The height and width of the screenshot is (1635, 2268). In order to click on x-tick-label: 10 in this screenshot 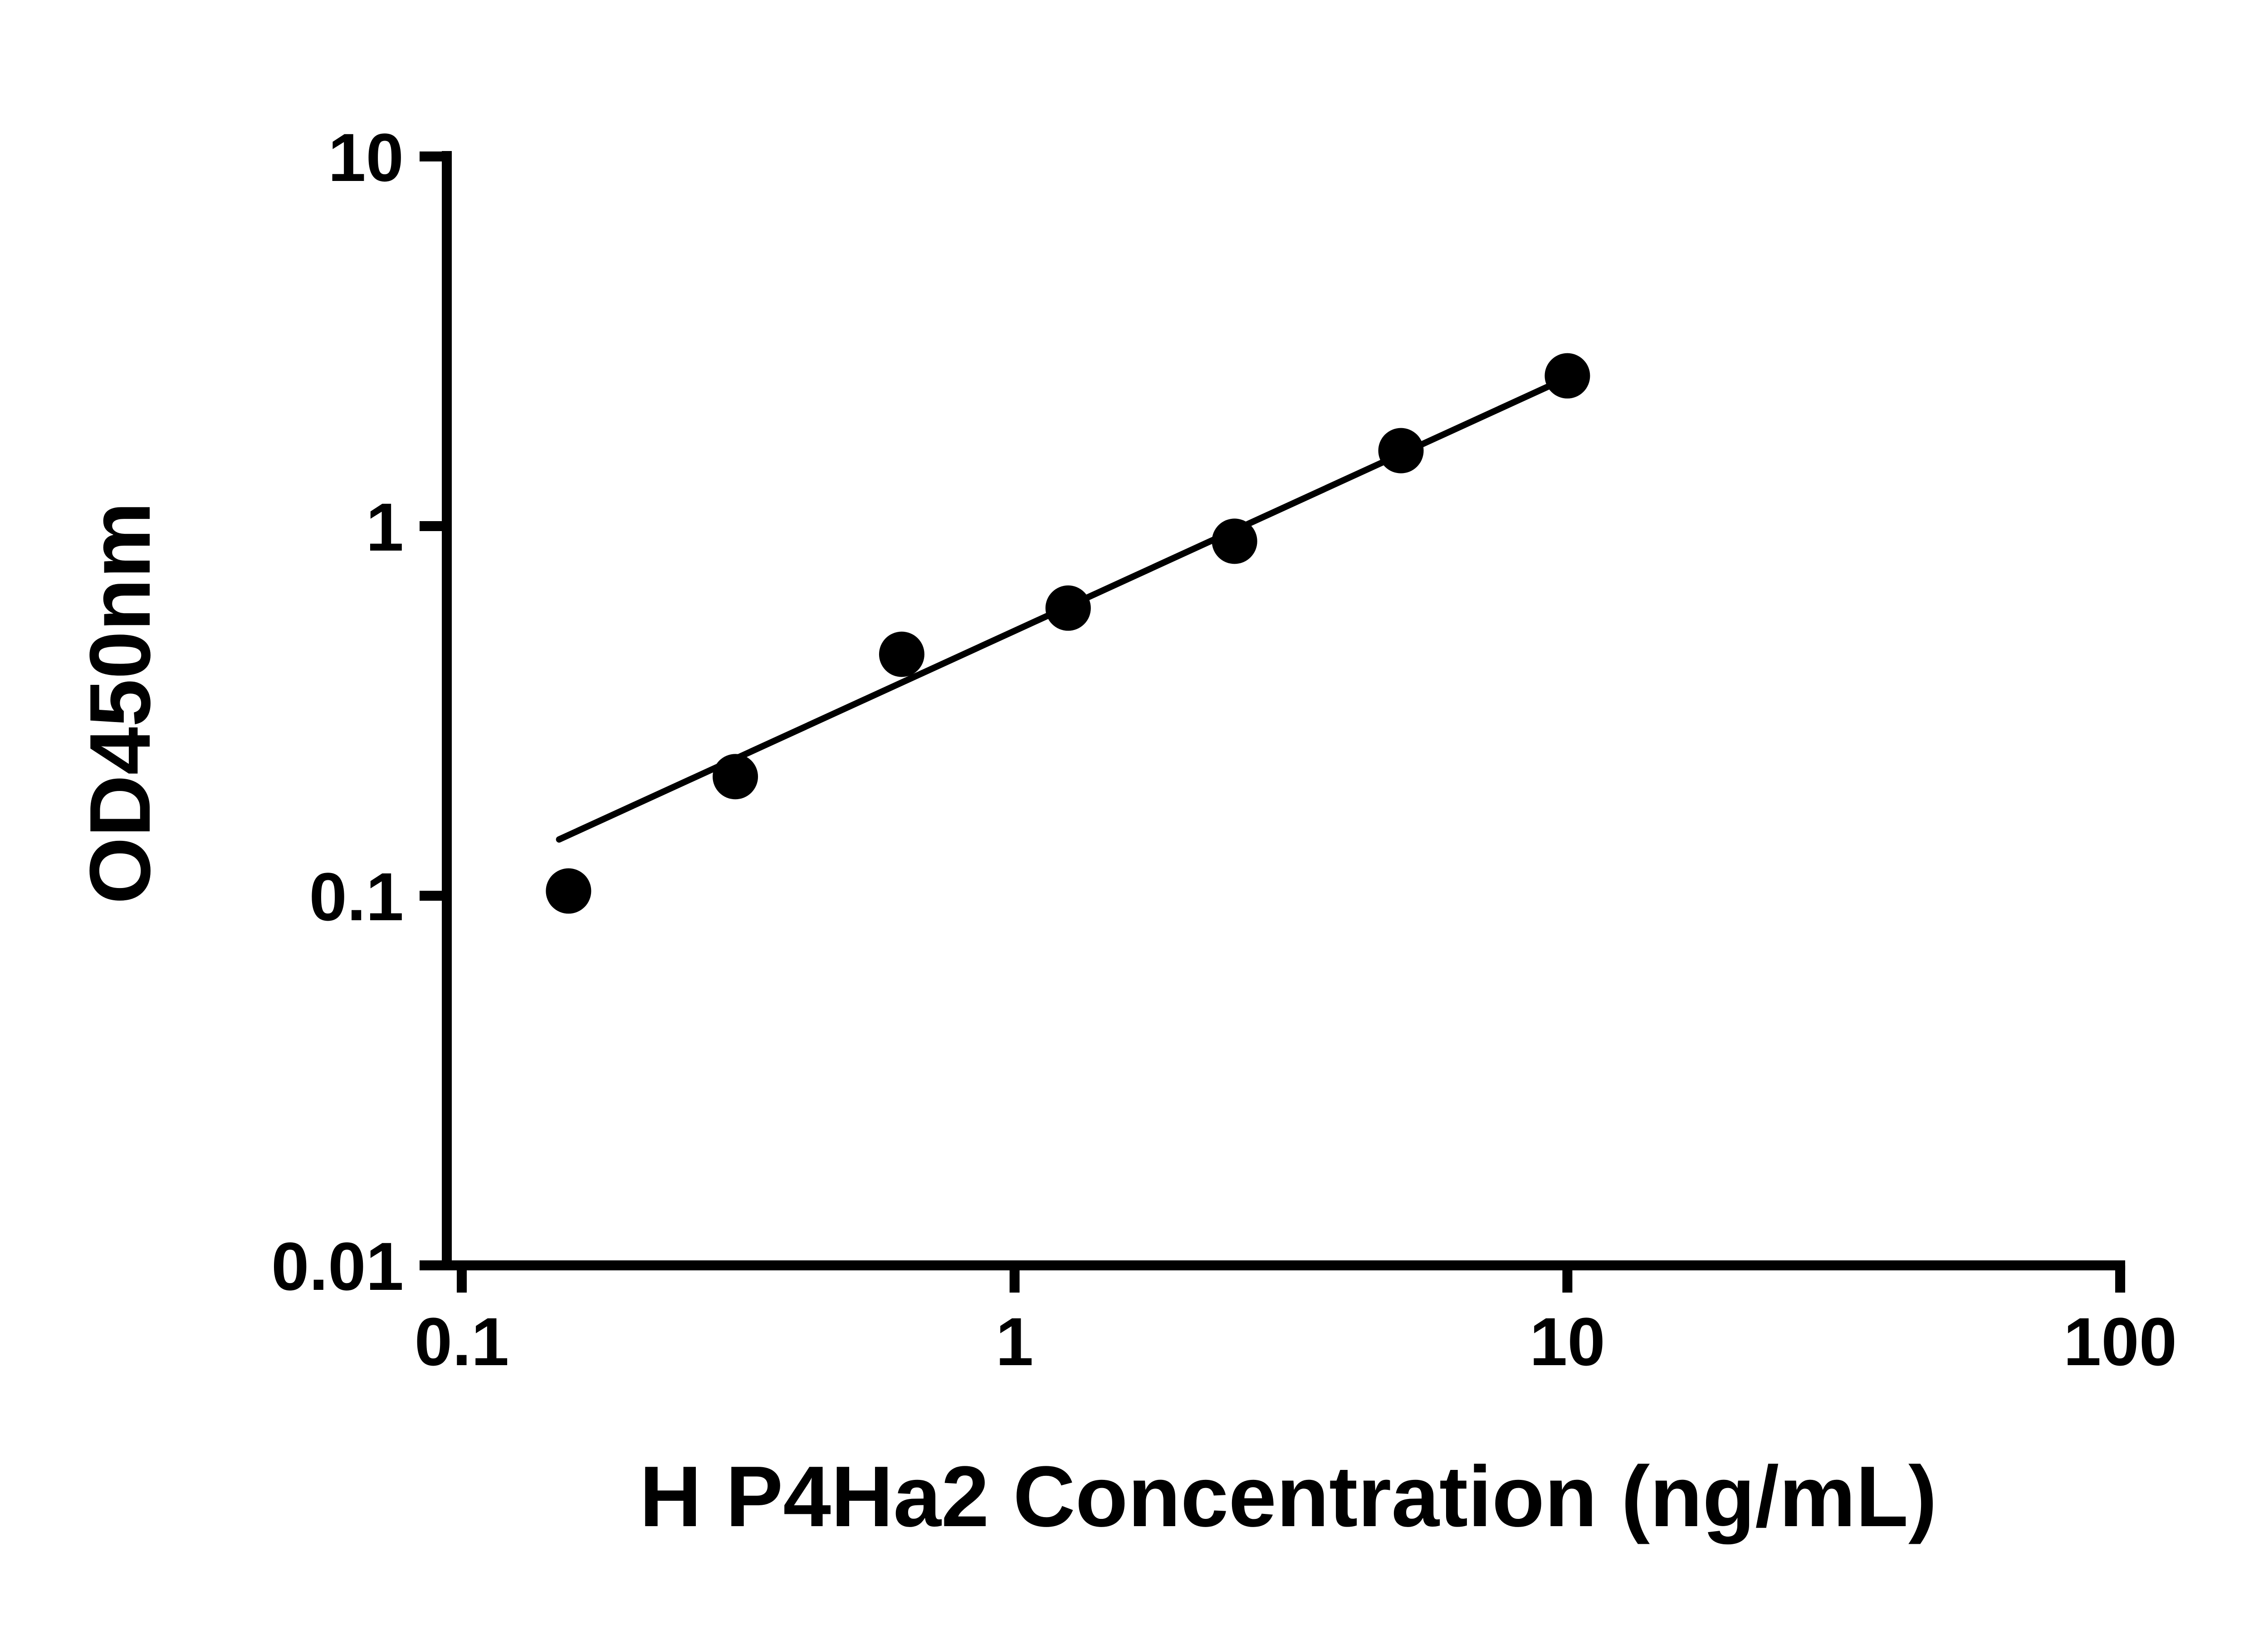, I will do `click(1568, 1342)`.